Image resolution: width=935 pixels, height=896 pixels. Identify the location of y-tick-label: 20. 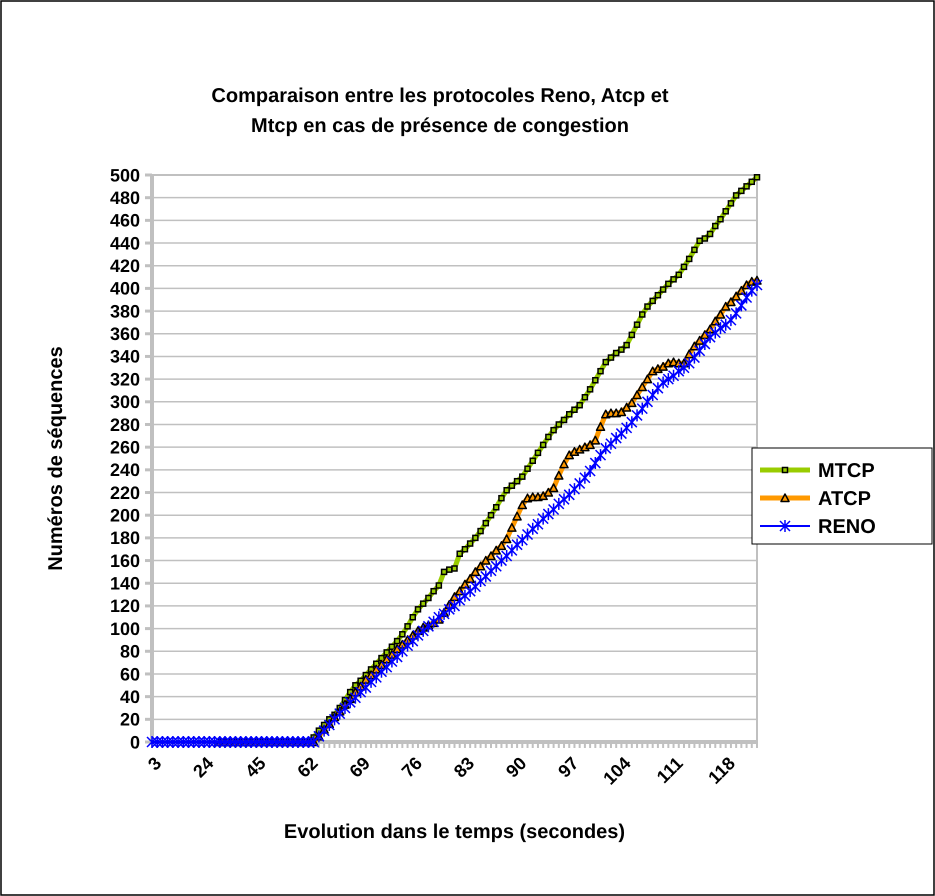
(130, 720).